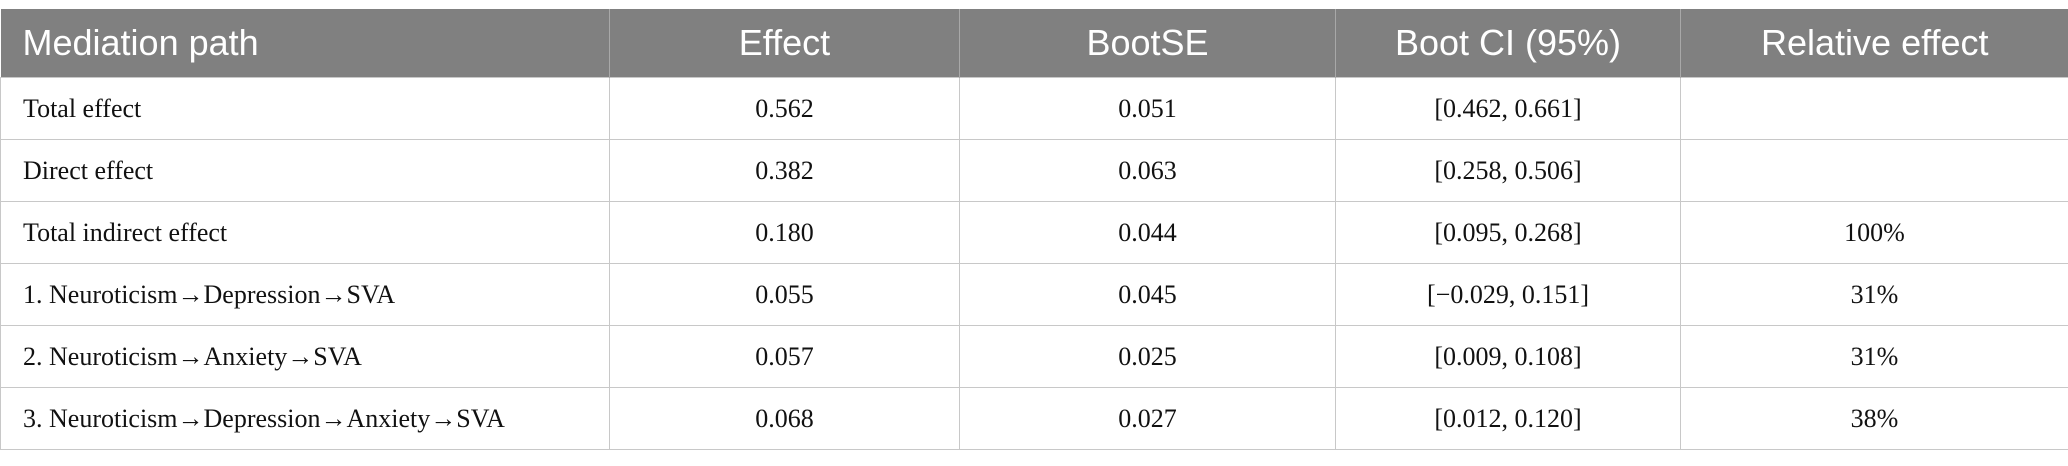 Image resolution: width=2068 pixels, height=466 pixels. I want to click on table-row: Total effect 0.562 0.051 [0.462, 0.661], so click(1034, 108).